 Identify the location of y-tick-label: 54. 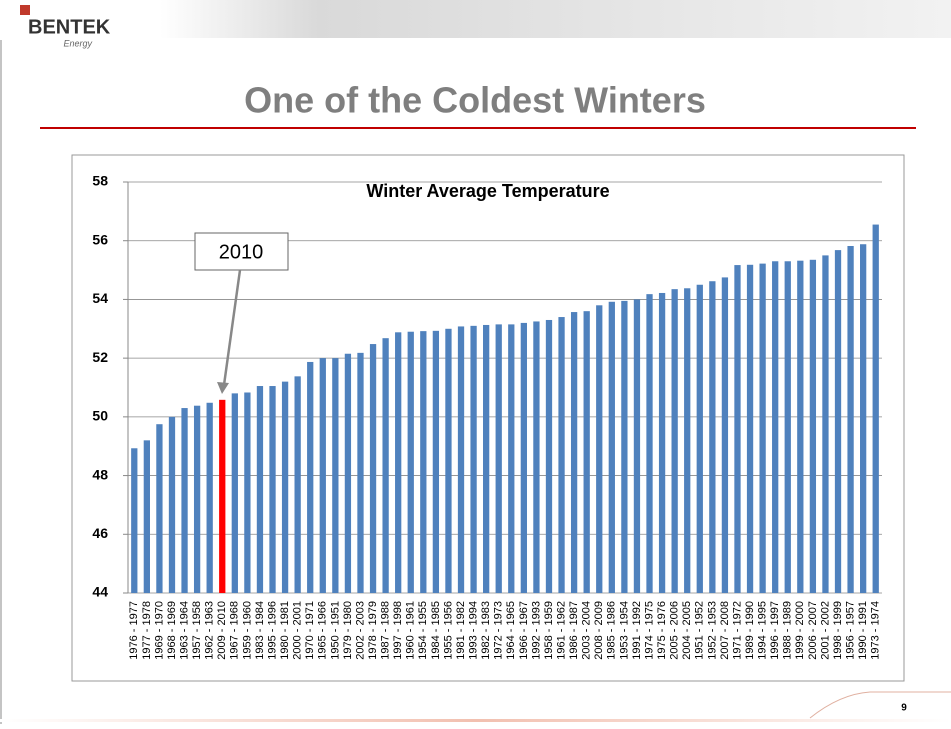
(100, 298).